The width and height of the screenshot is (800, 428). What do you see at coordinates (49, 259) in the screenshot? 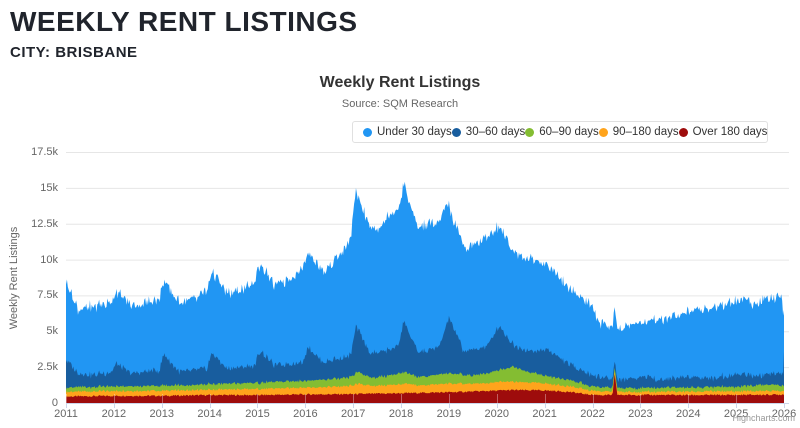
I see `y-axis-label: 10k` at bounding box center [49, 259].